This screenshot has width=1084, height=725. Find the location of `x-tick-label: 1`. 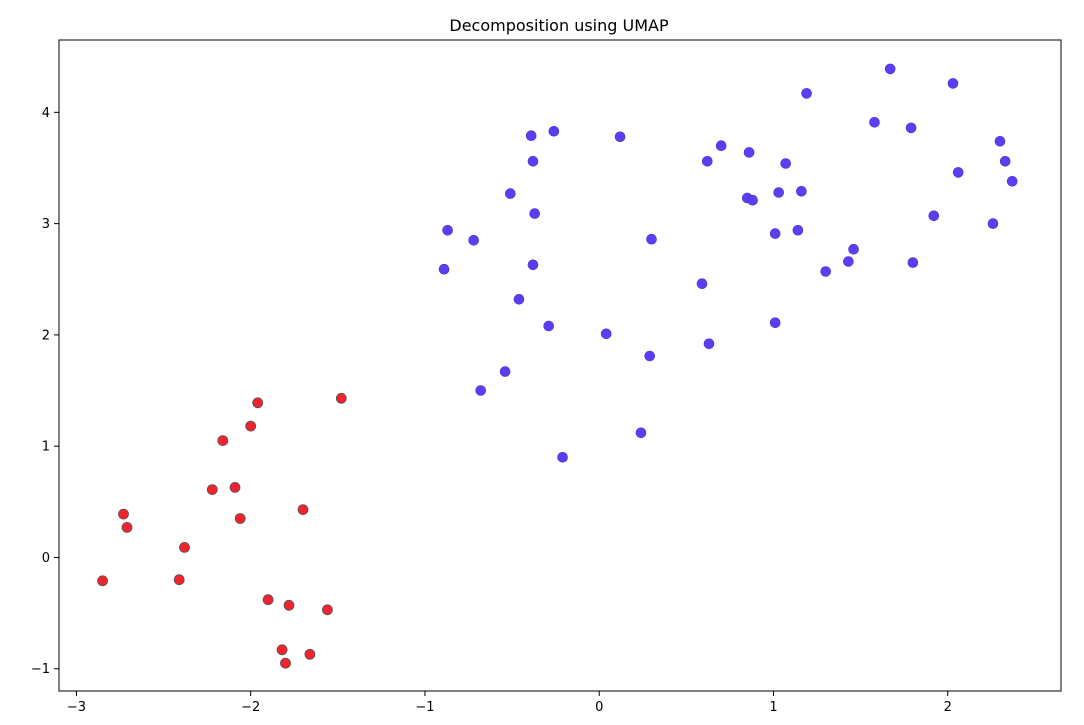

x-tick-label: 1 is located at coordinates (773, 707).